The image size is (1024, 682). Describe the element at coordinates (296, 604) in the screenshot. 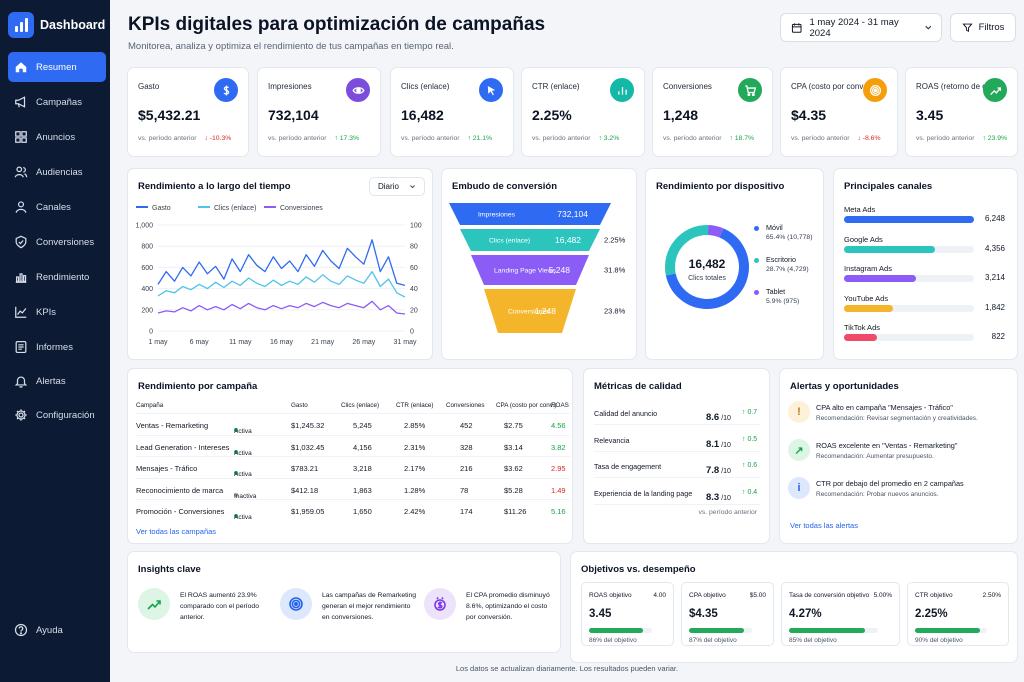

I see `target-icon` at that location.